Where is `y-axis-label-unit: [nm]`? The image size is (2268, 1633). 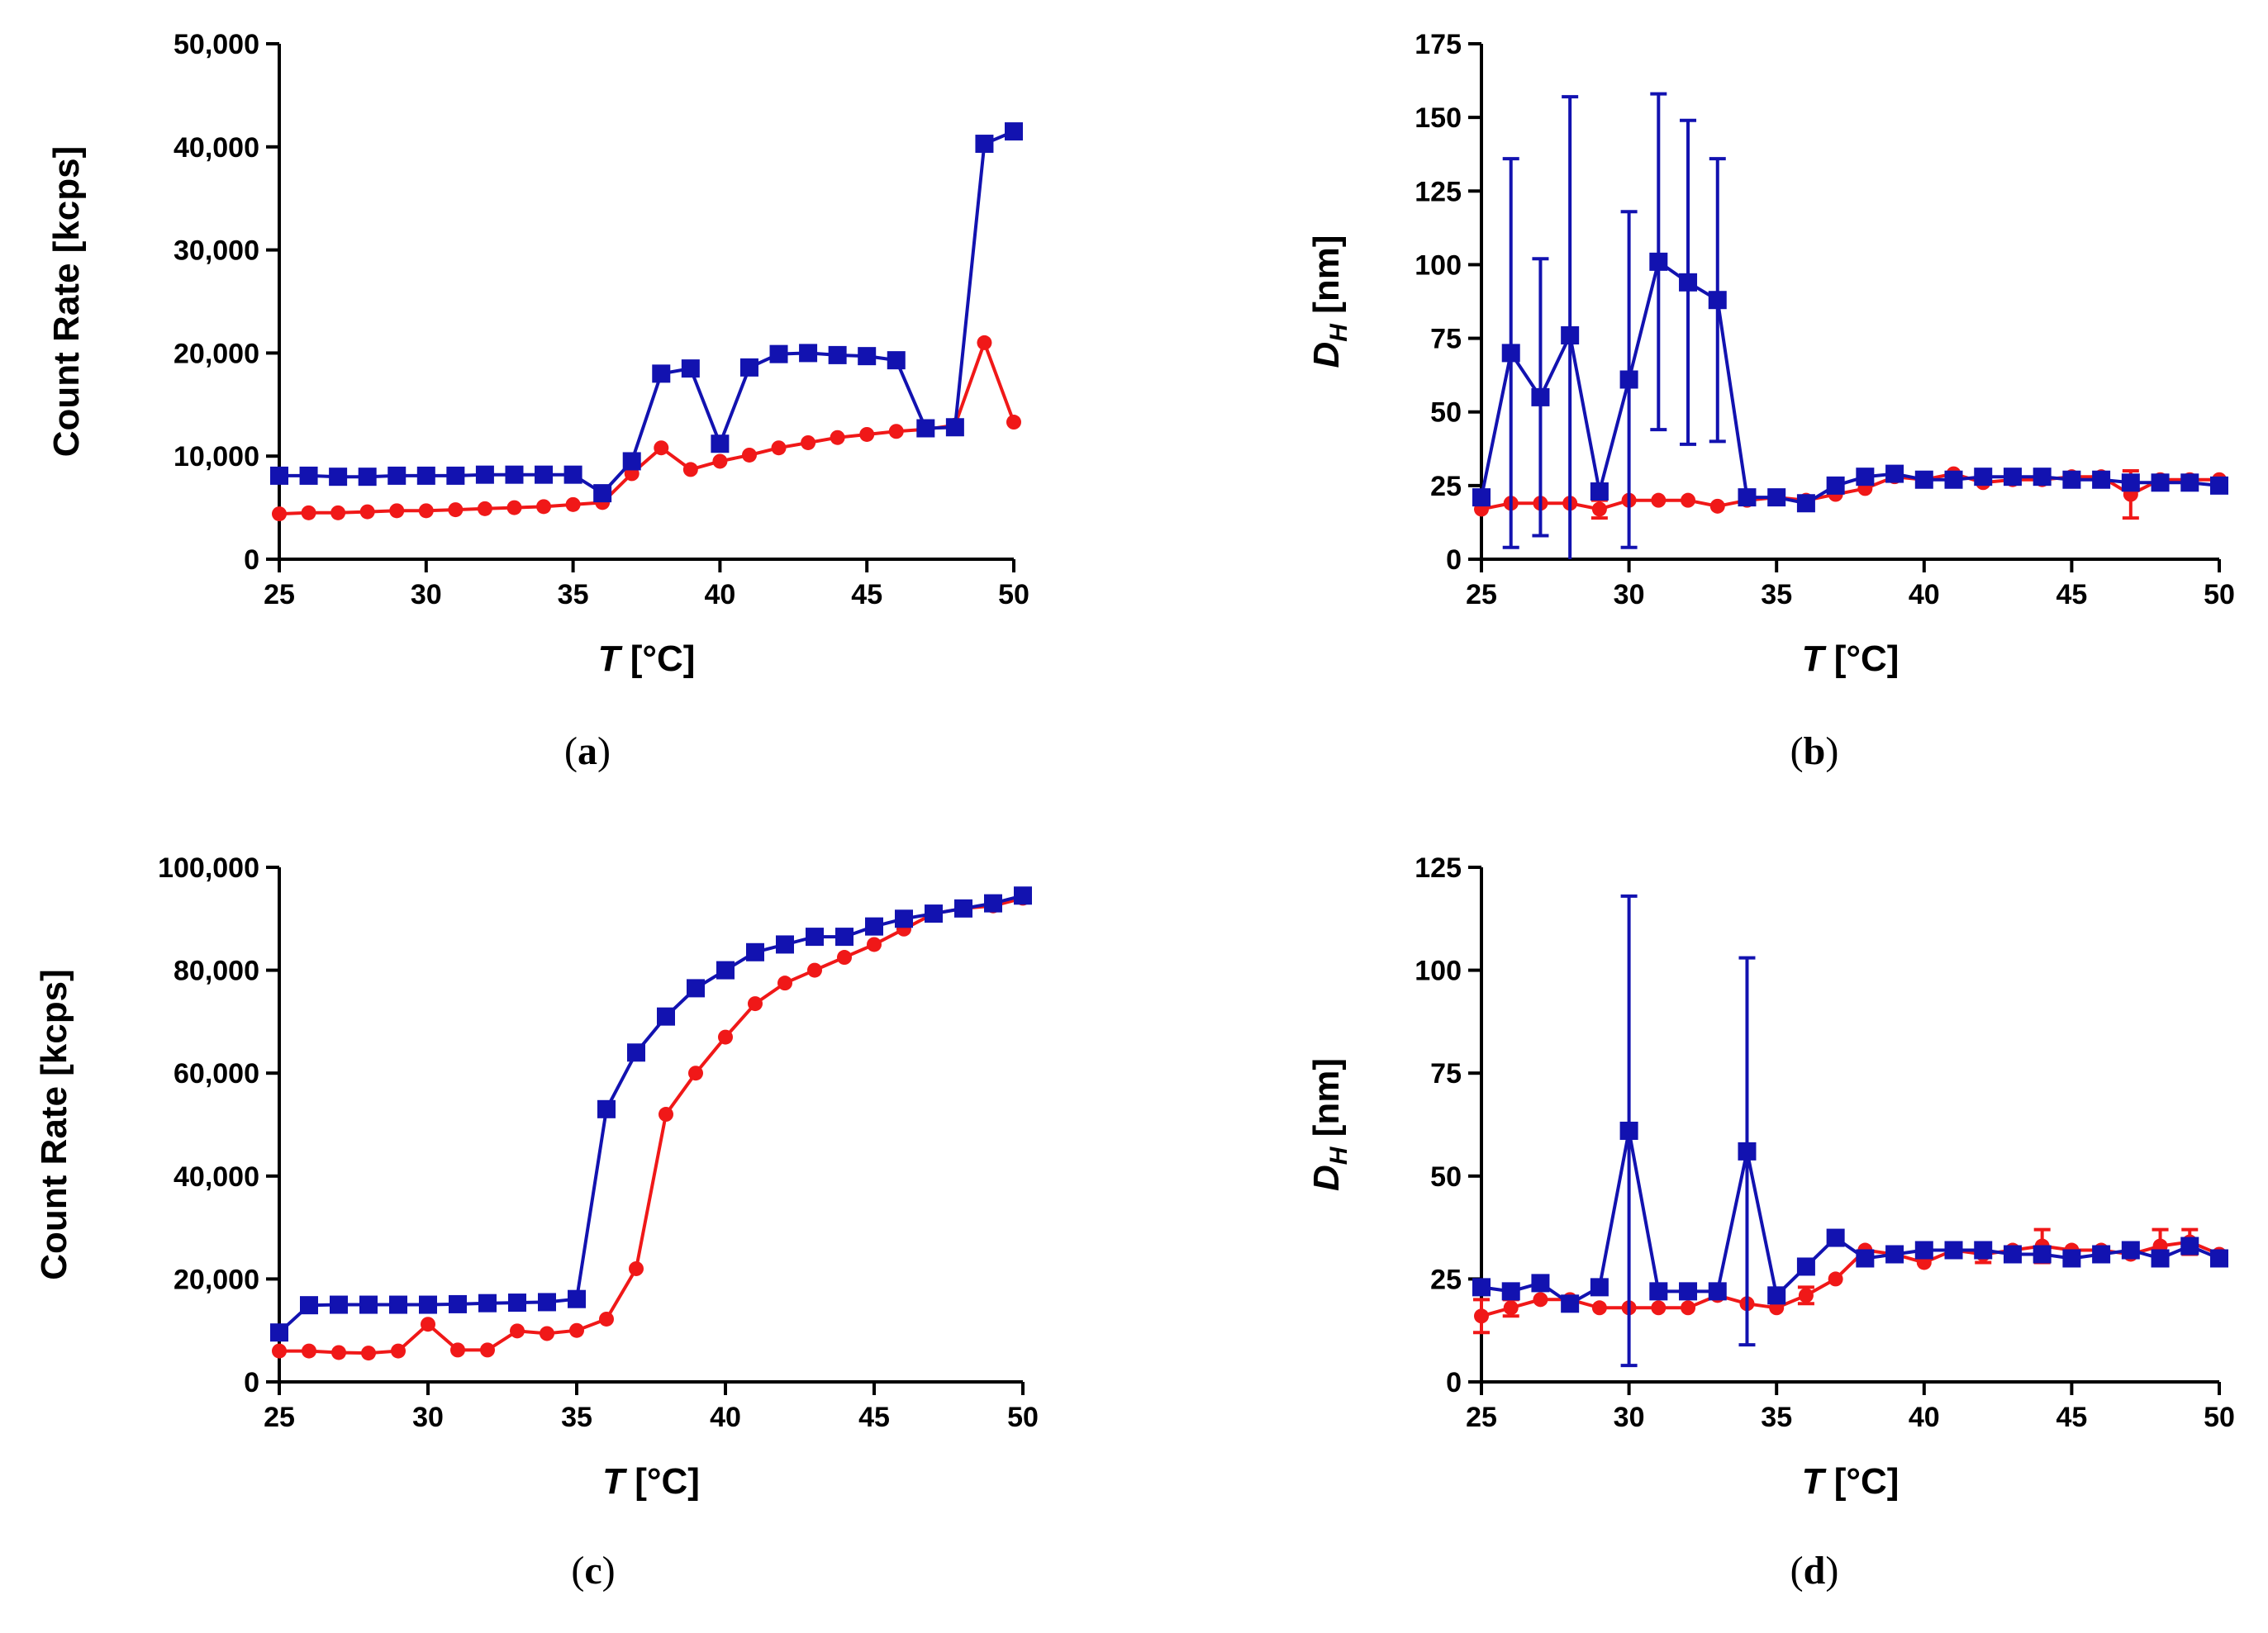
y-axis-label-unit: [nm] is located at coordinates (1326, 280).